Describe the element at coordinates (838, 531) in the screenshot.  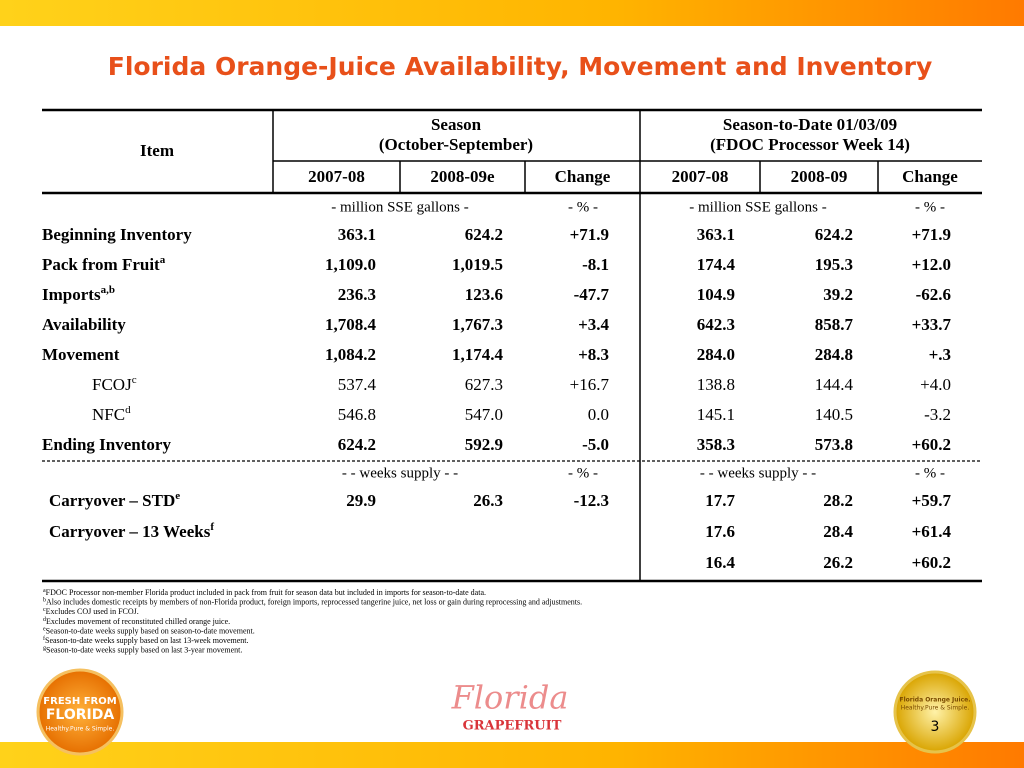
I see `cell: 28.4` at that location.